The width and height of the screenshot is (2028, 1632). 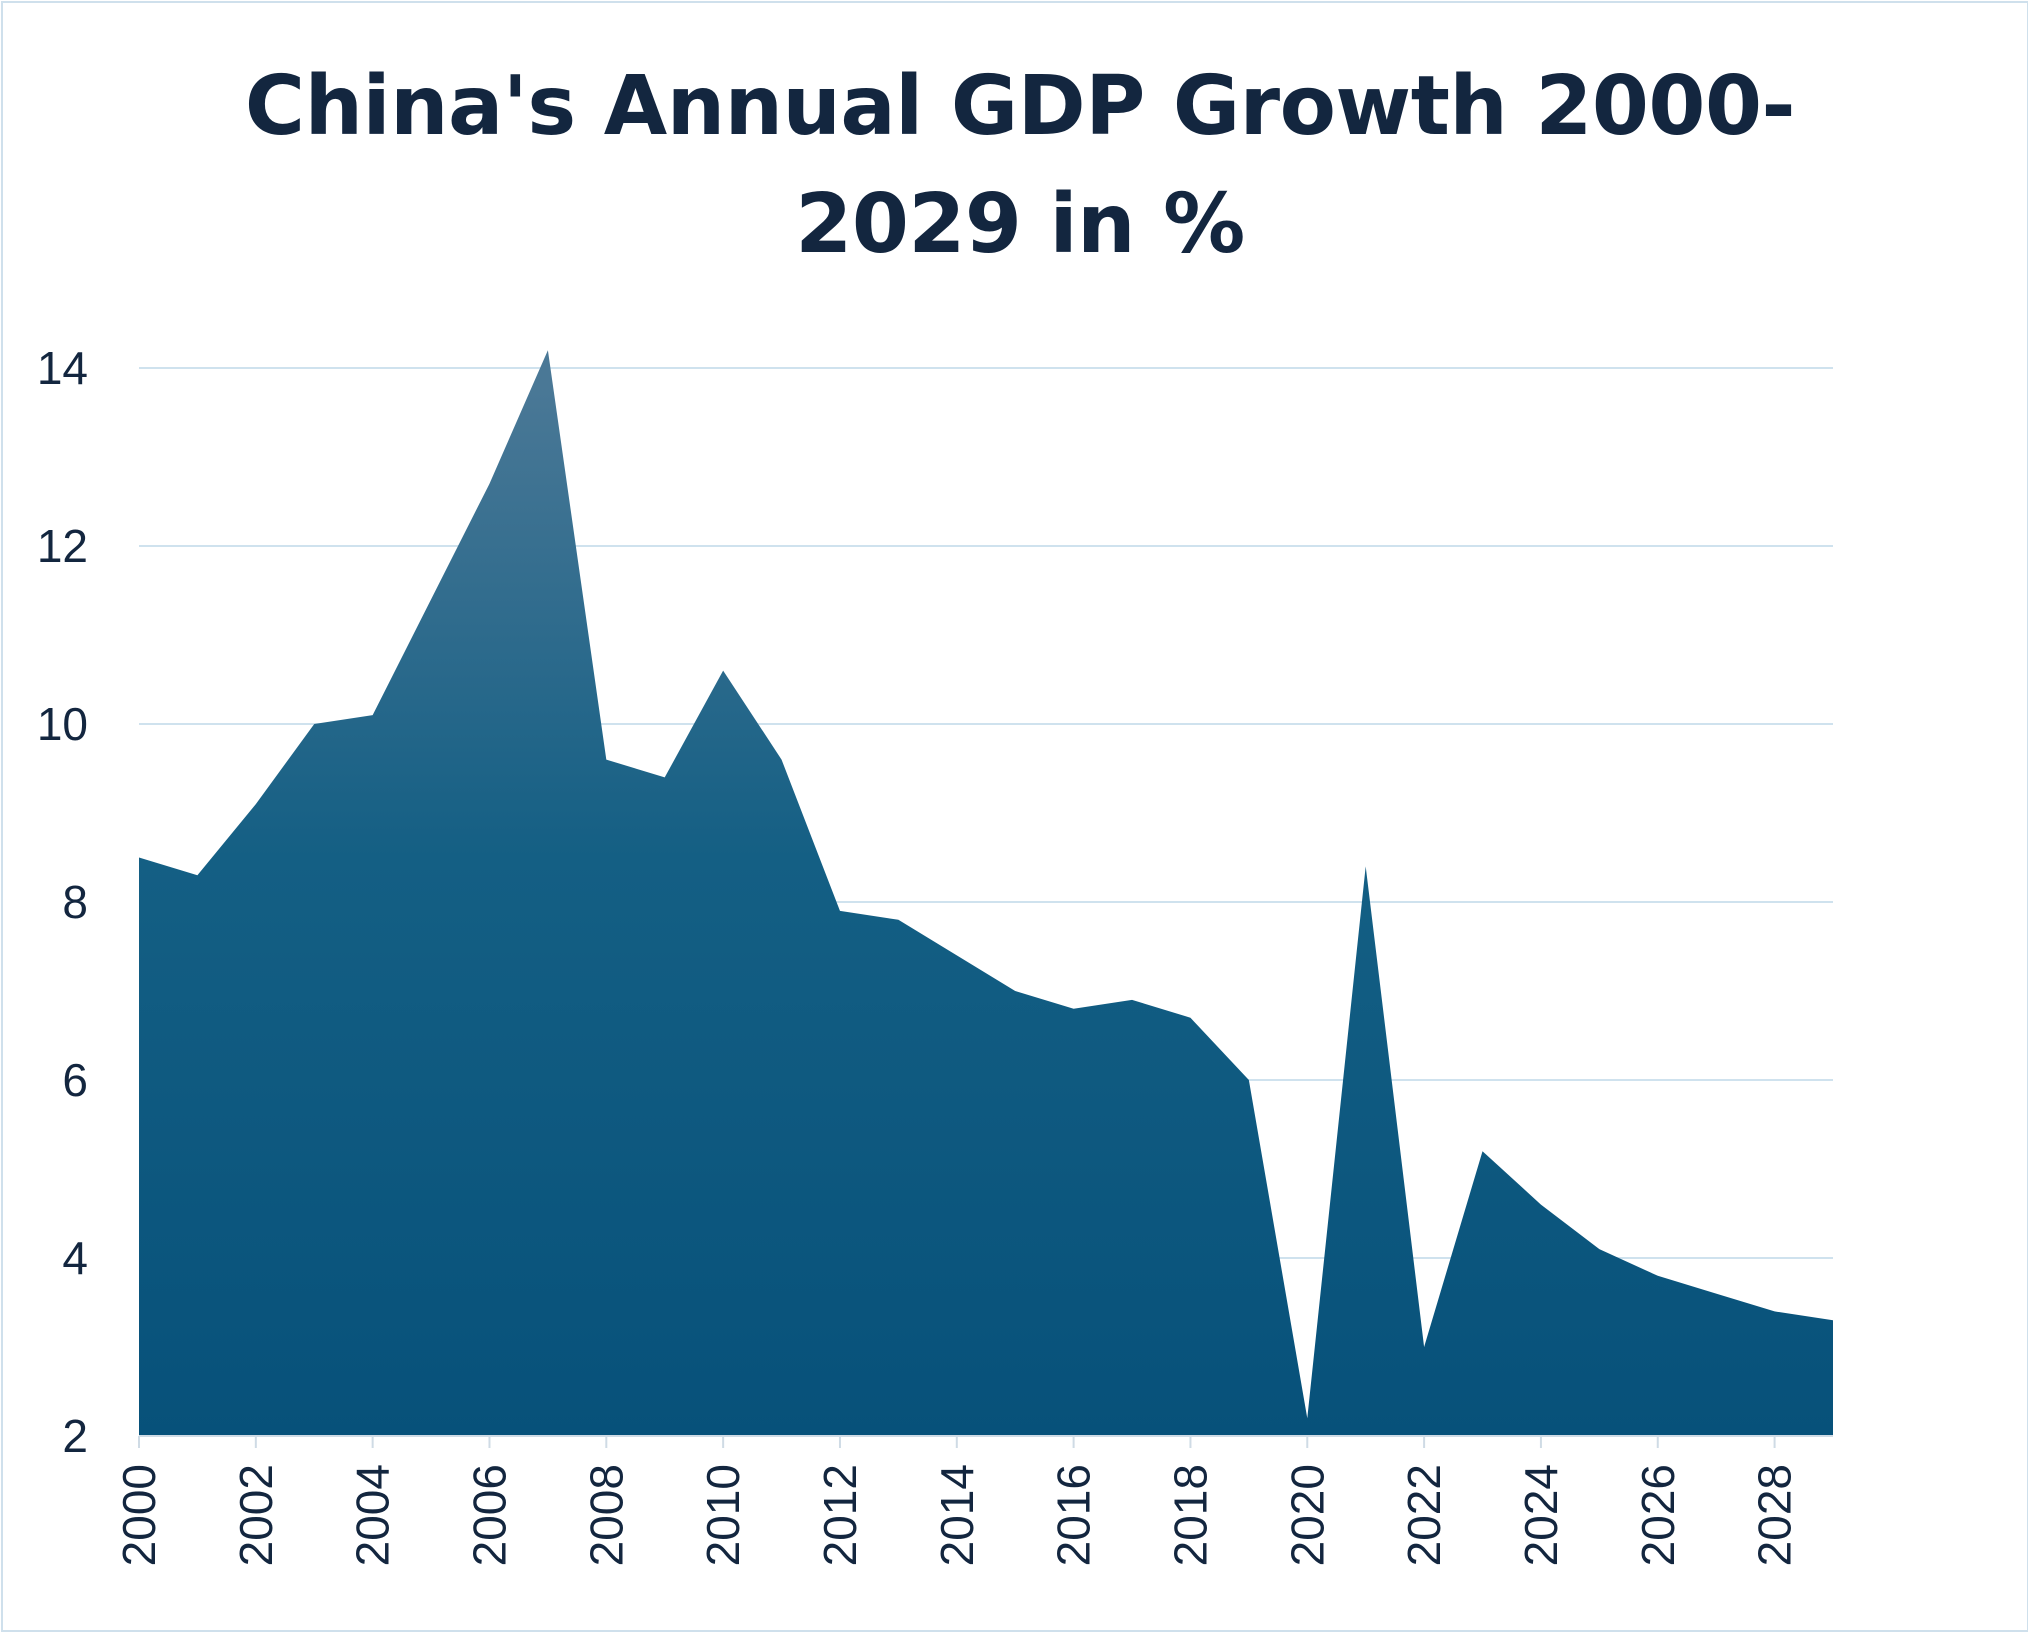 What do you see at coordinates (489, 1515) in the screenshot?
I see `x-tick-label-2006: 2006` at bounding box center [489, 1515].